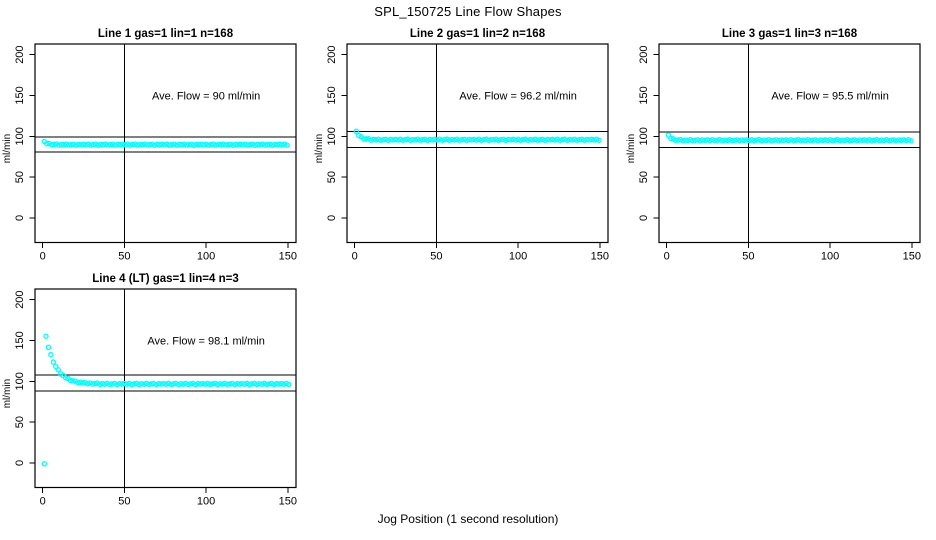  I want to click on x-tick-label: 50, so click(748, 257).